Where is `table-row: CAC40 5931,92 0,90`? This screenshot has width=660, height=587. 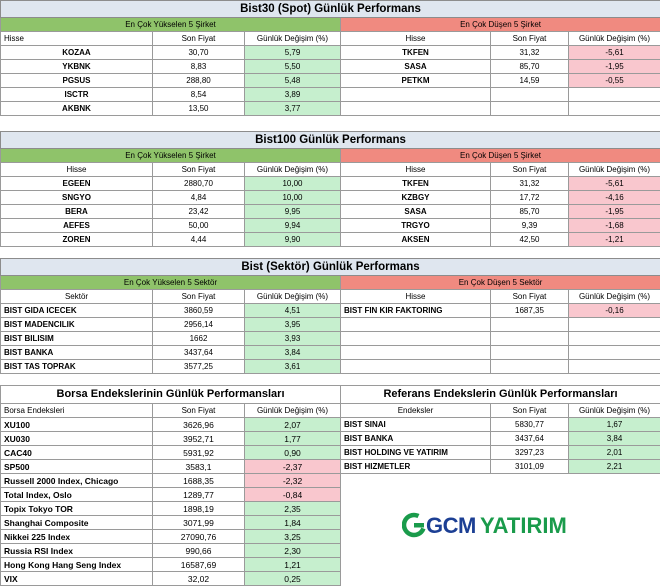
table-row: CAC40 5931,92 0,90 is located at coordinates (171, 452).